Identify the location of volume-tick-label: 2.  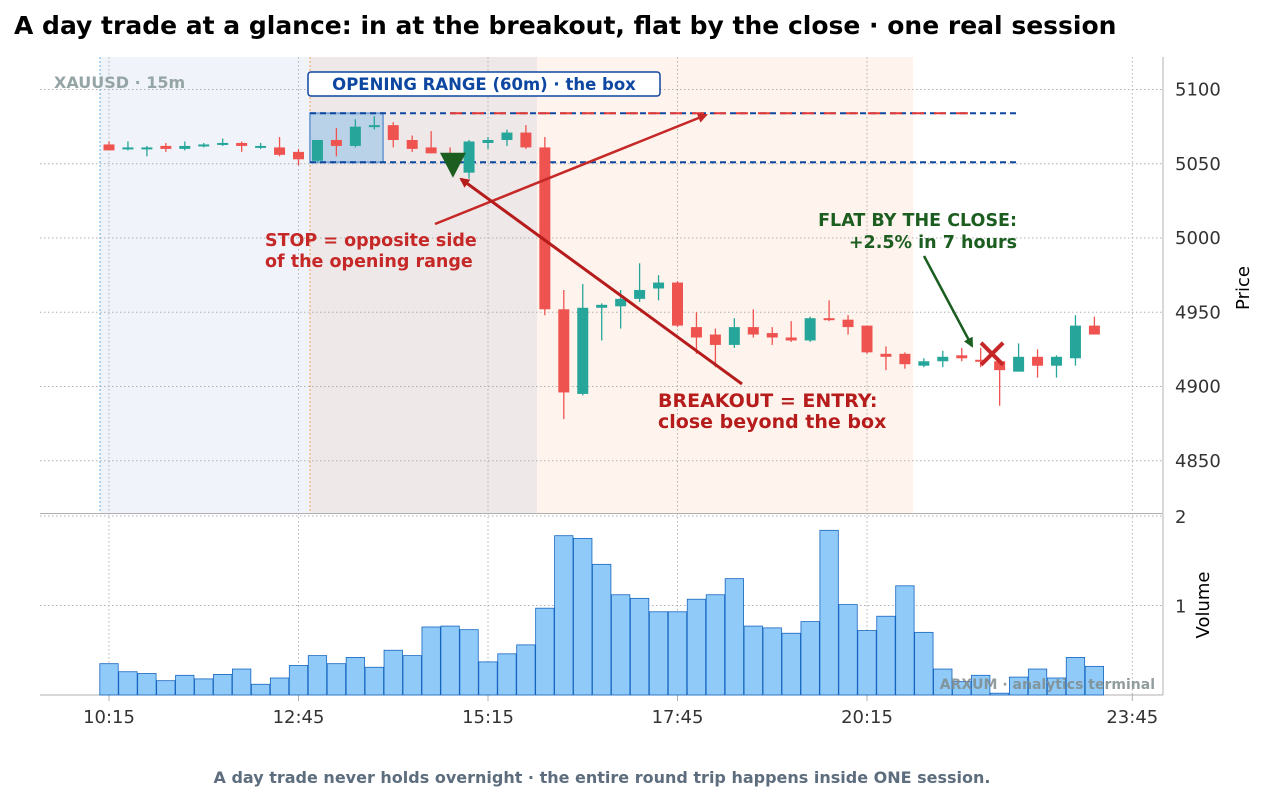
(1180, 517).